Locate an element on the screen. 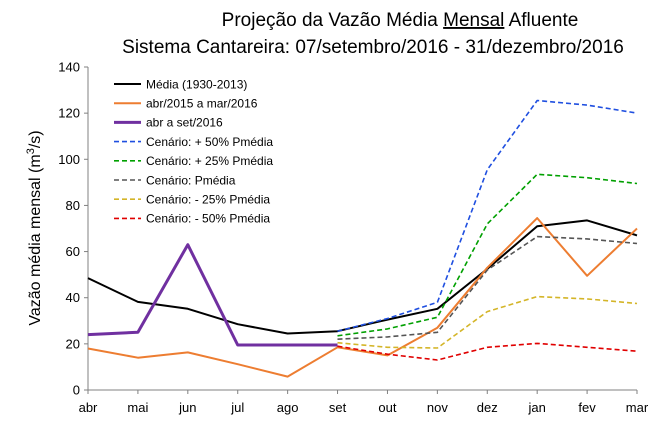  x-tick-label: set is located at coordinates (338, 407).